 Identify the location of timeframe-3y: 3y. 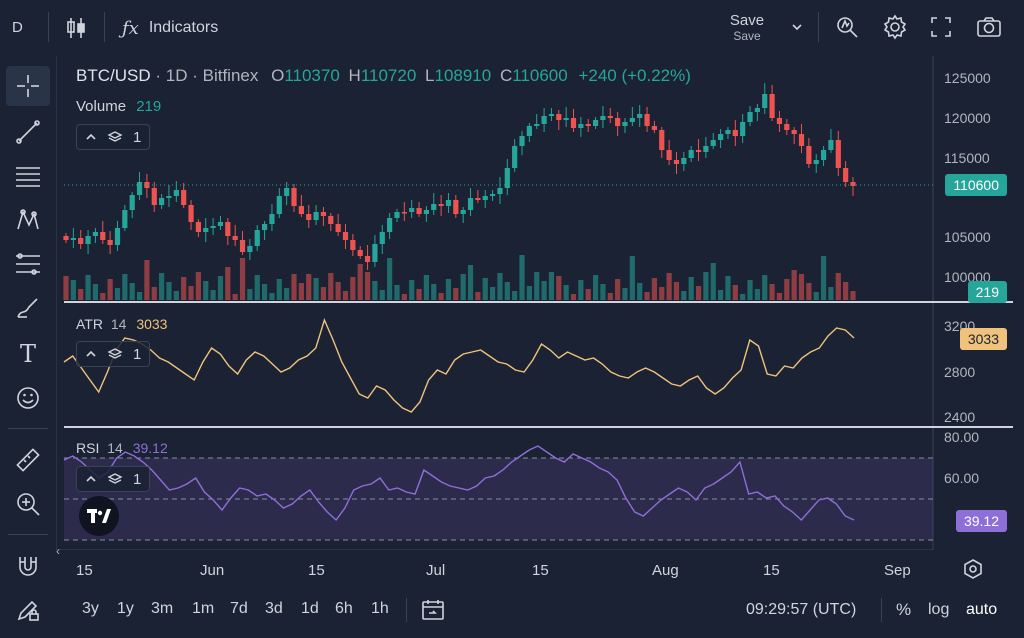
(90, 608).